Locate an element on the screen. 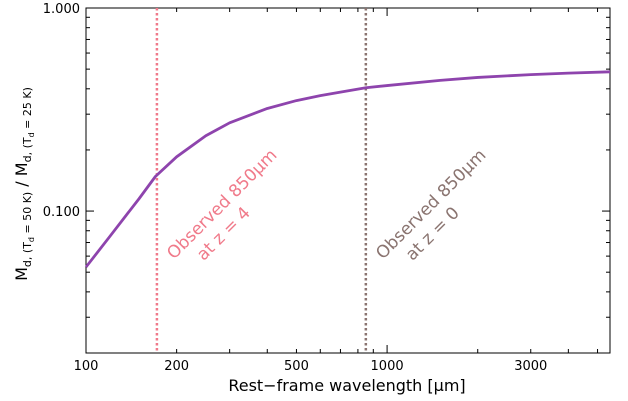 The height and width of the screenshot is (401, 628). y-tick-label: 0.100 is located at coordinates (61, 212).